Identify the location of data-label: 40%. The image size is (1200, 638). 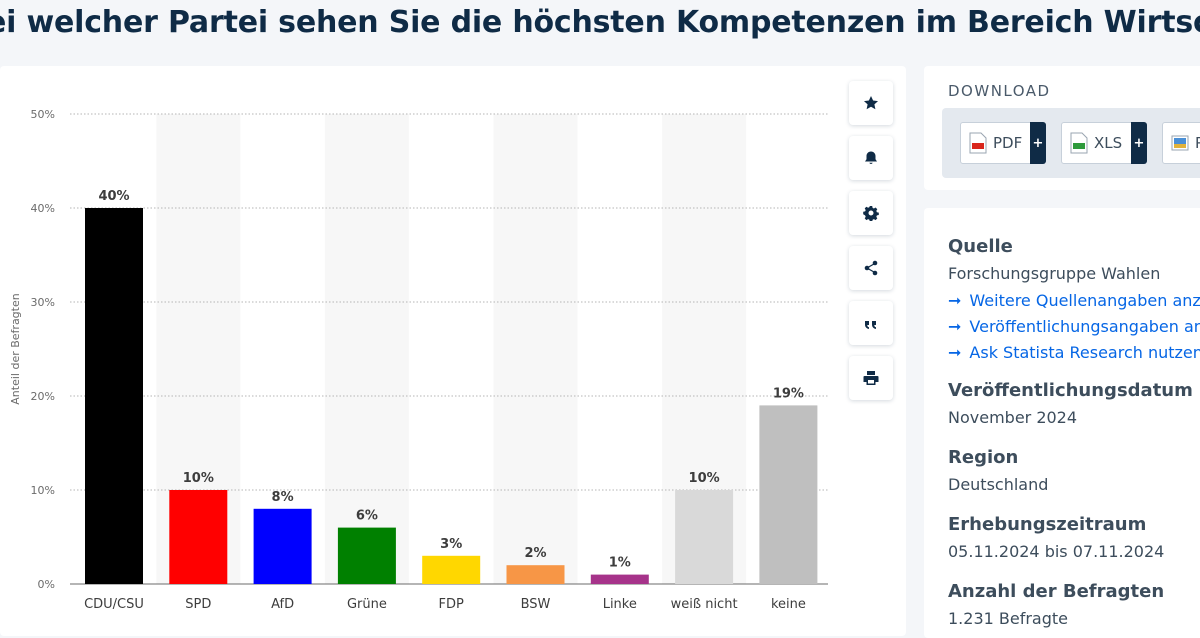
(113, 196).